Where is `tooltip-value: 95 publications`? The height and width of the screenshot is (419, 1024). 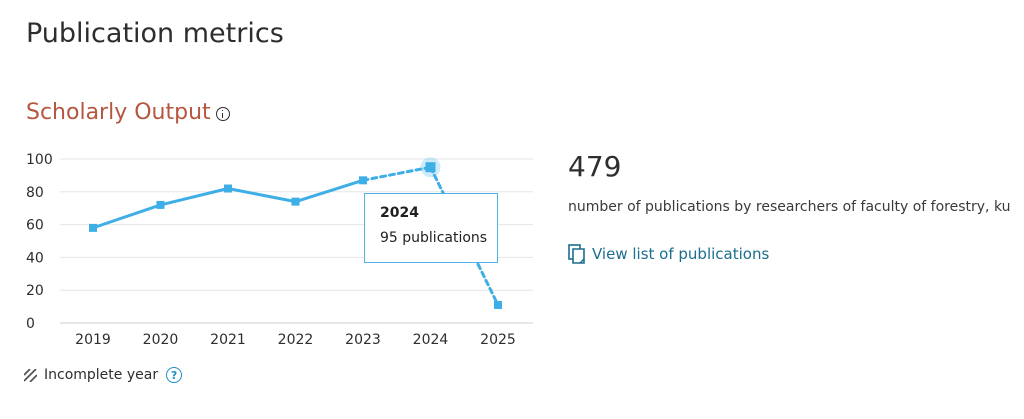 tooltip-value: 95 publications is located at coordinates (434, 238).